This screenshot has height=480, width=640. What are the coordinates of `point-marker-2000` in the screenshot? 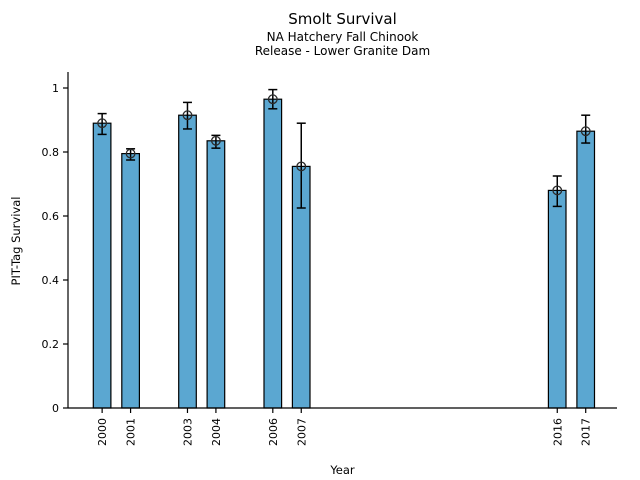 It's located at (102, 123).